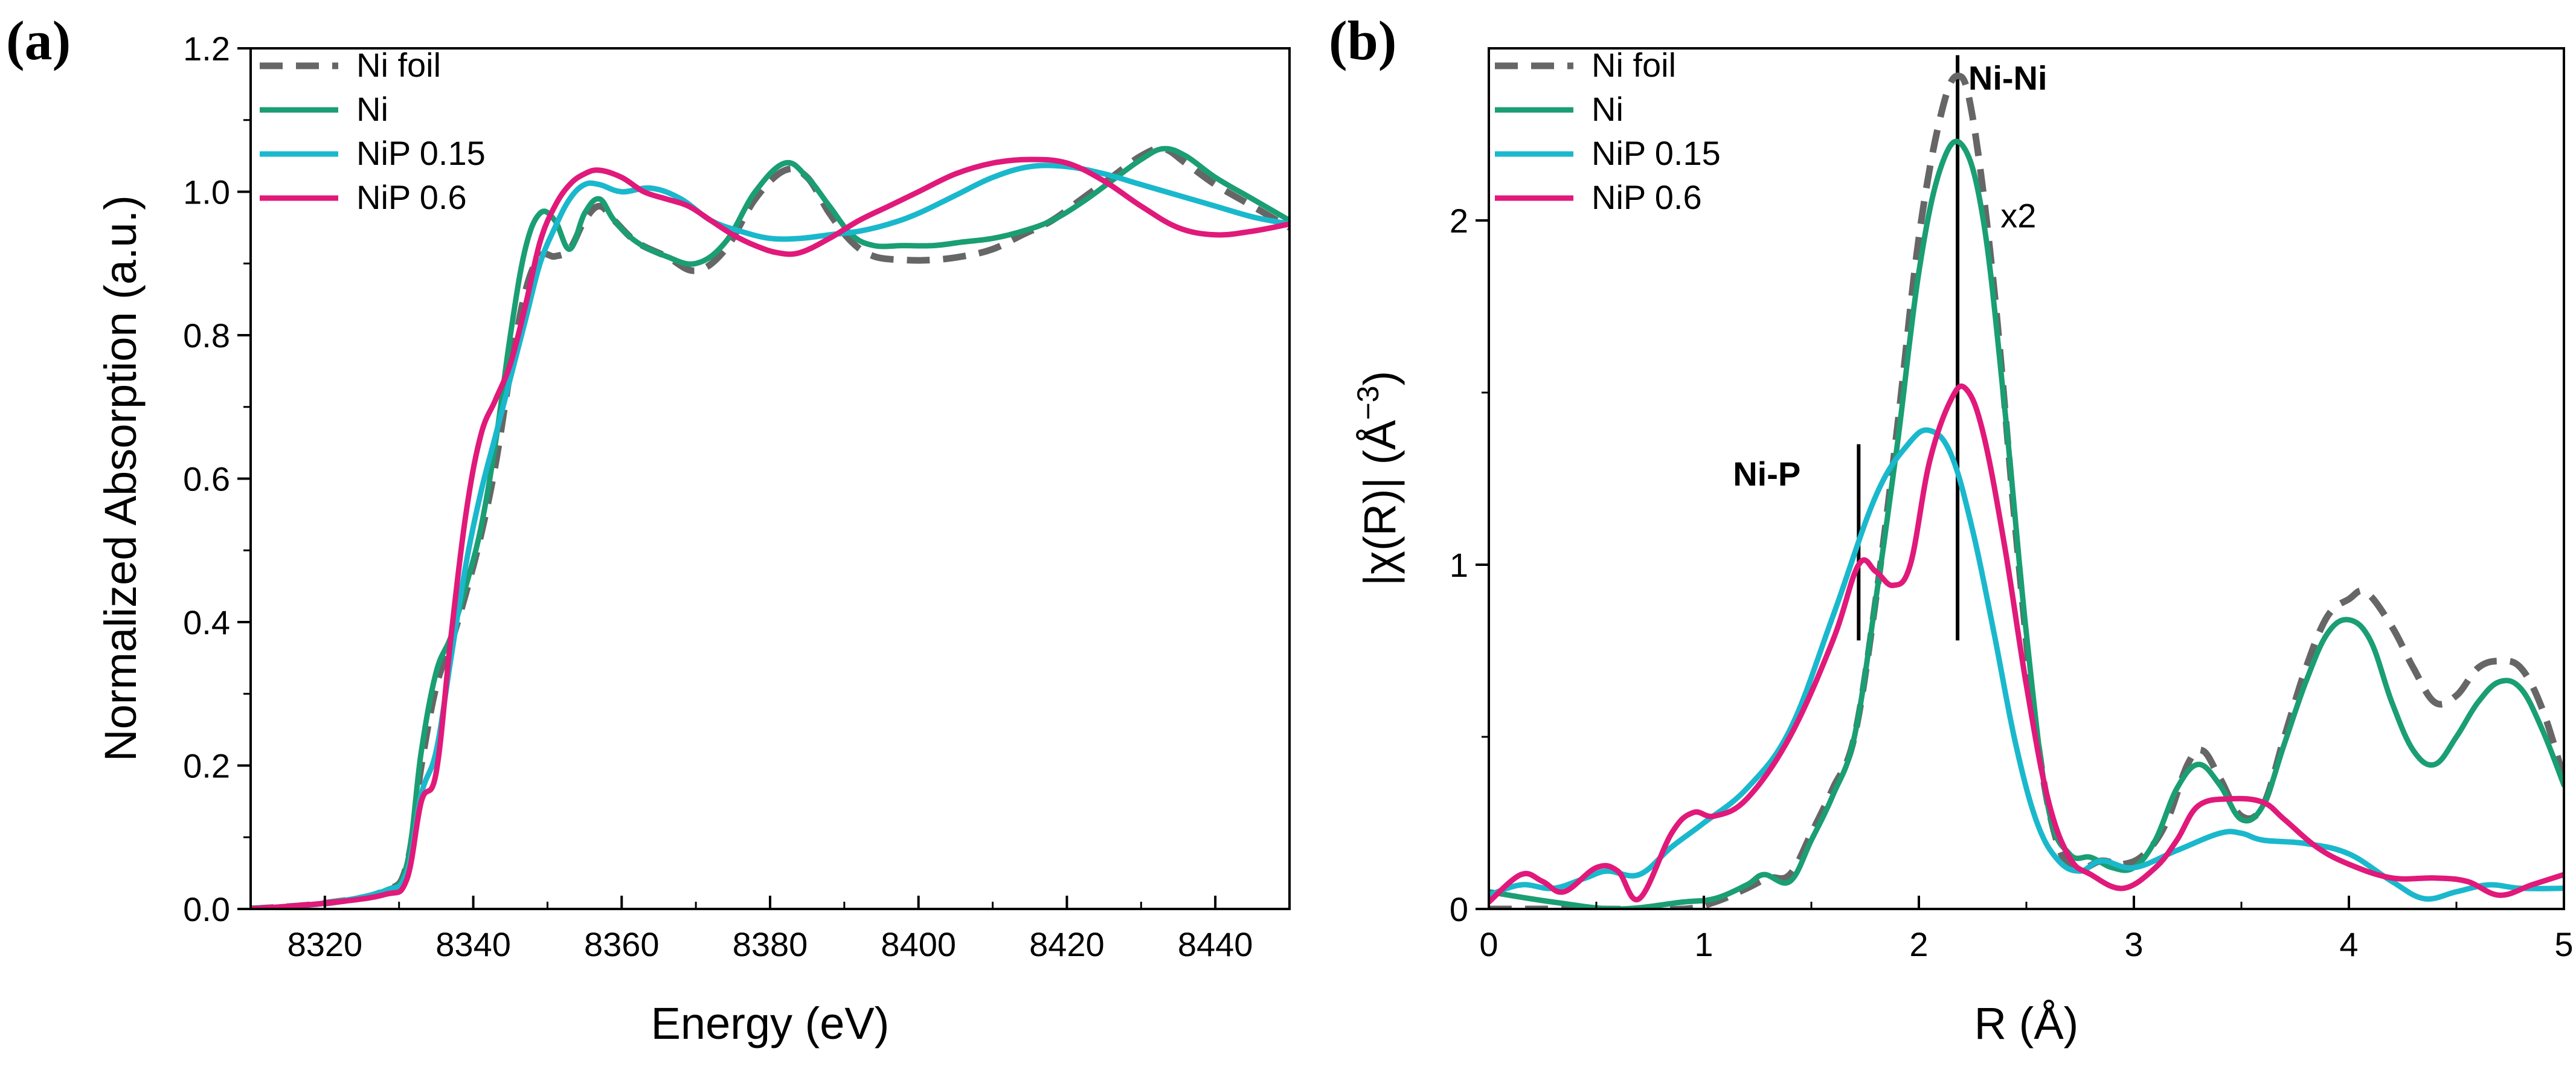 This screenshot has width=2576, height=1066. I want to click on xanes-y-axis-label: Normalized Absorption (a.u.), so click(120, 478).